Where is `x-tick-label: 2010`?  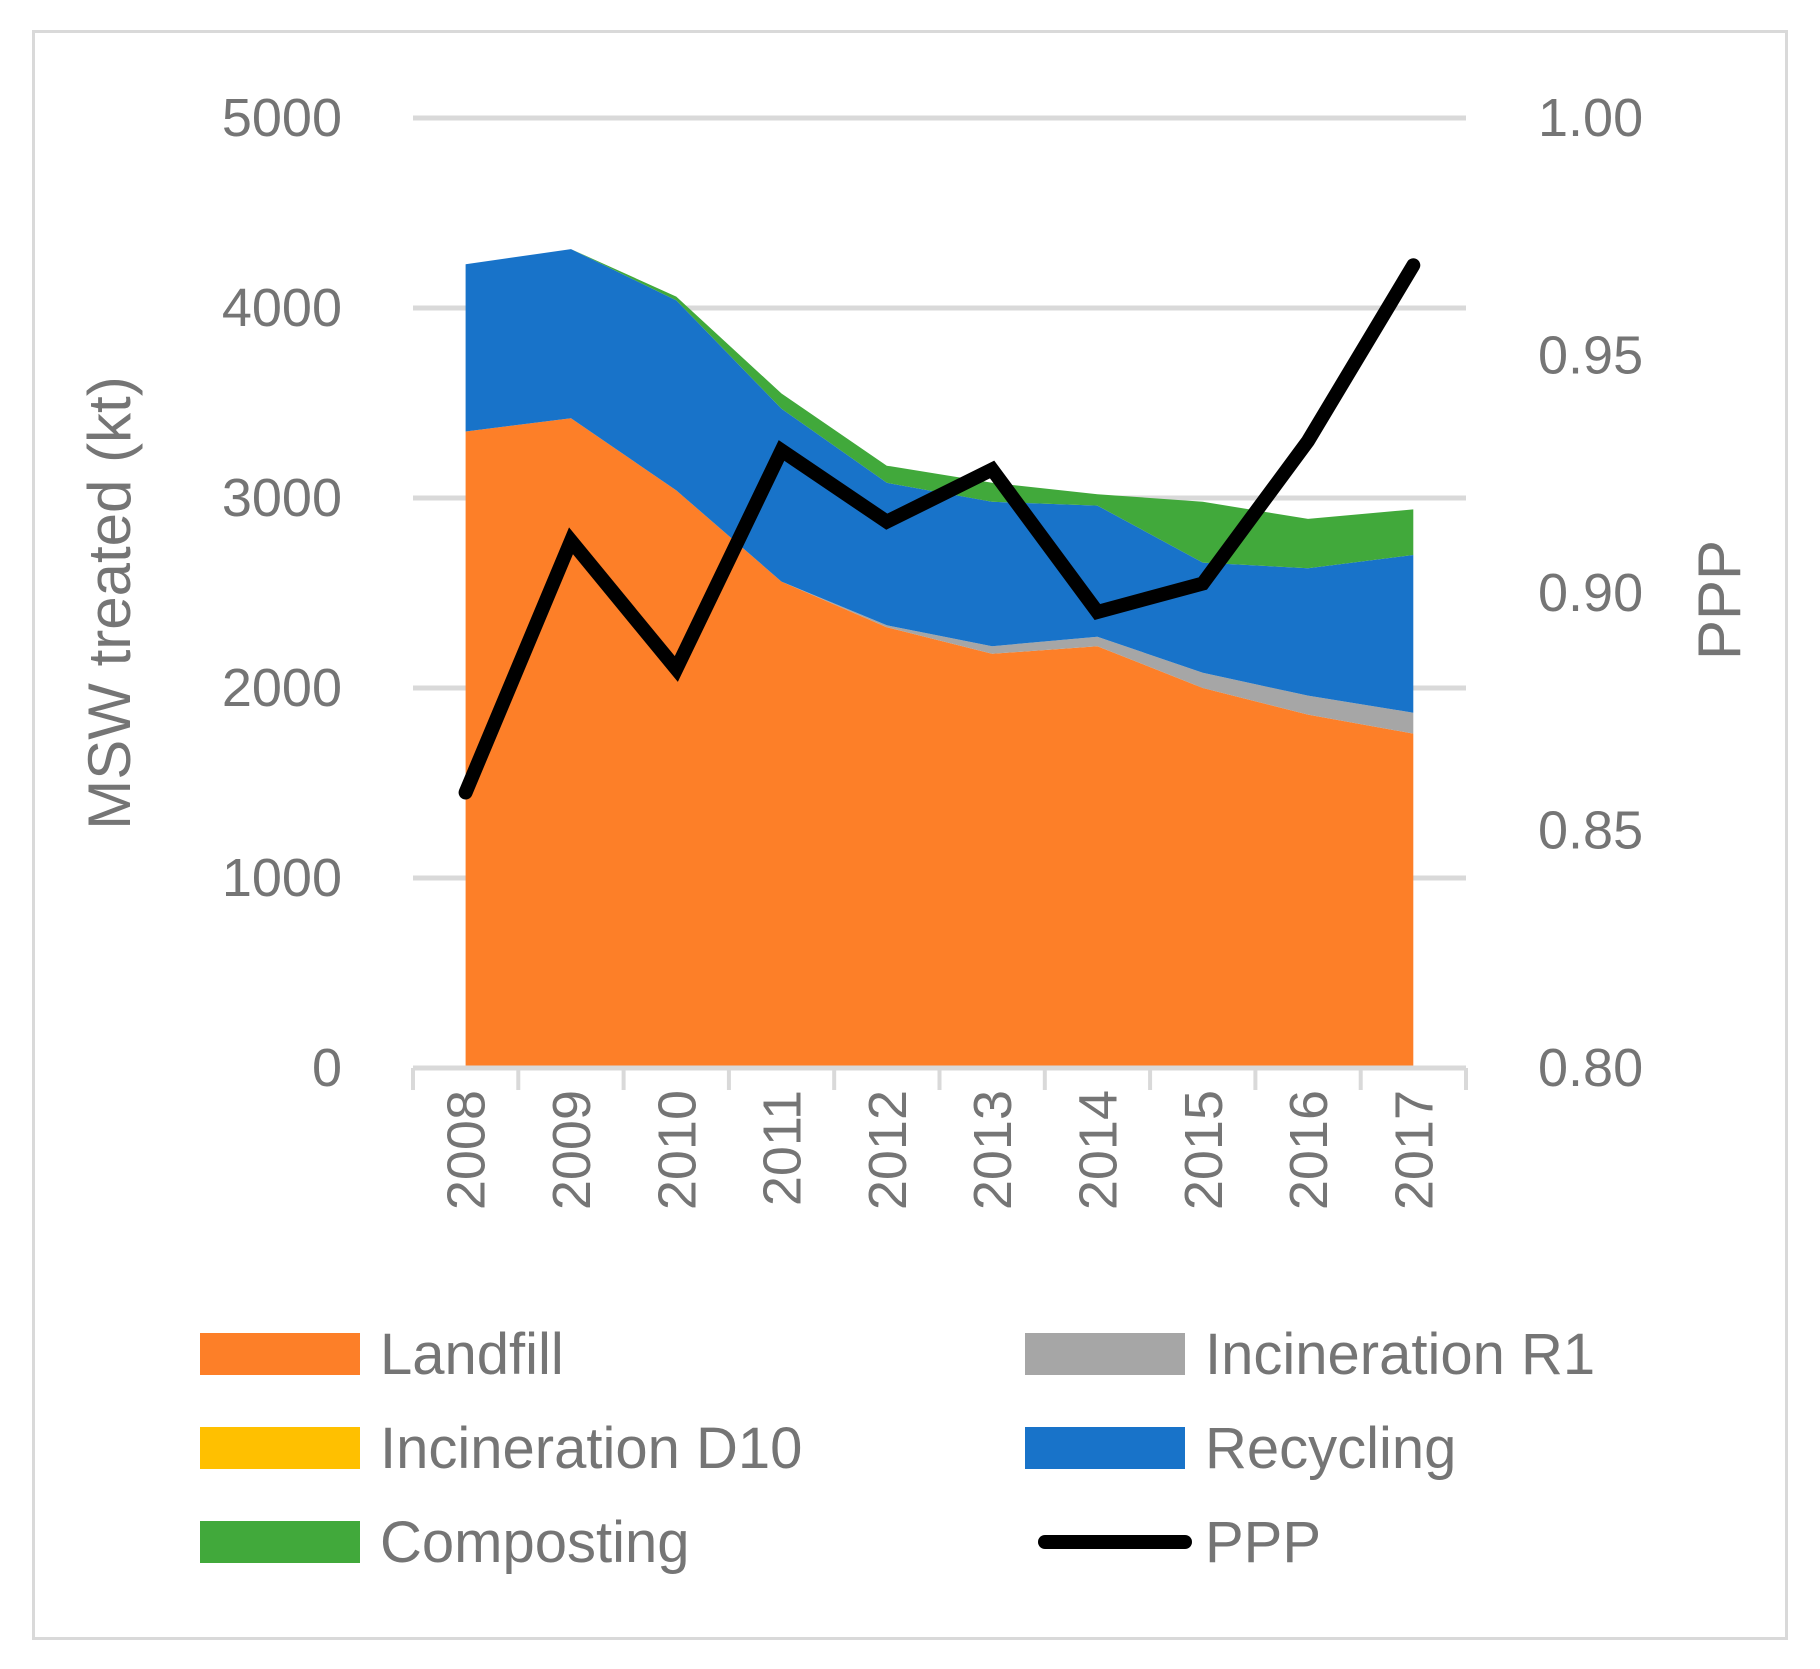
x-tick-label: 2010 is located at coordinates (677, 1150).